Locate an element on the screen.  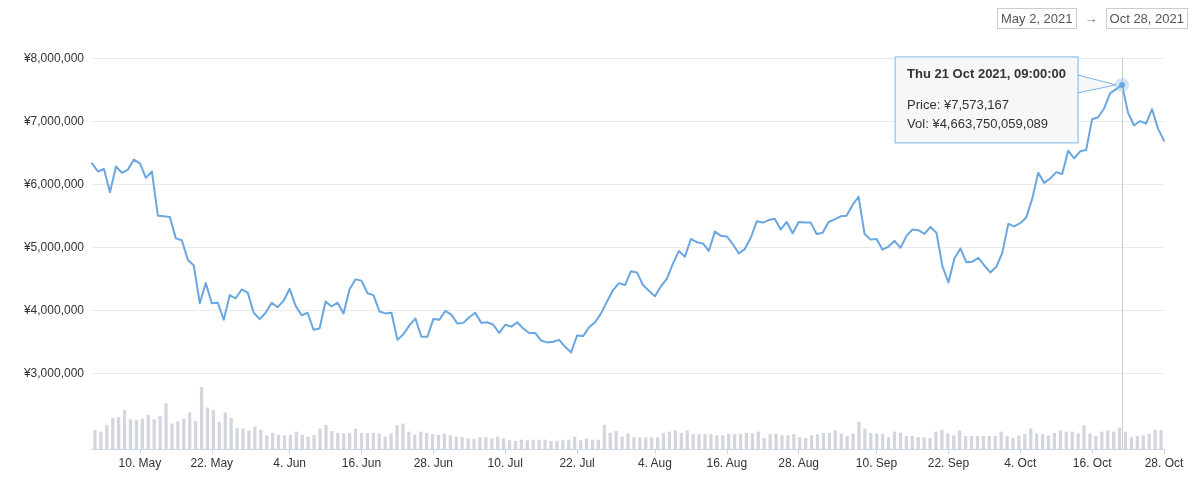
text: May 2, 2021 is located at coordinates (1037, 18).